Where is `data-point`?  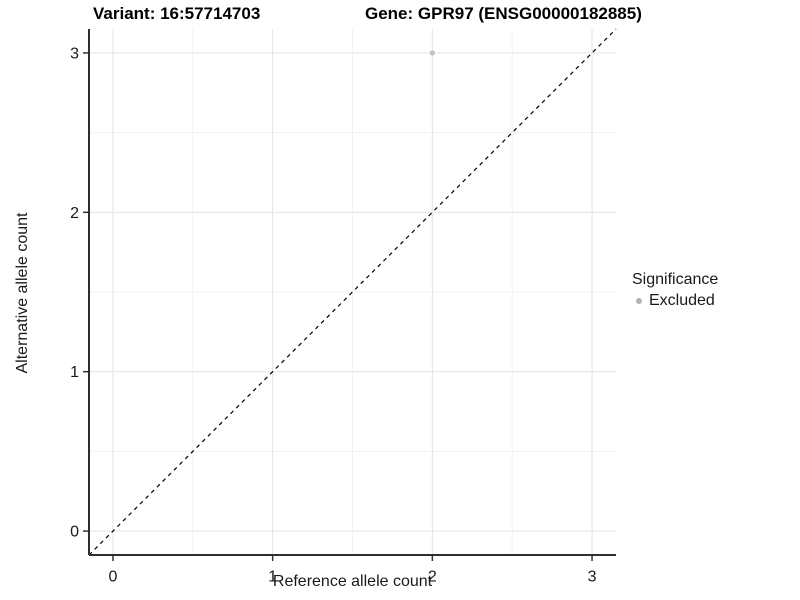
data-point is located at coordinates (432, 53).